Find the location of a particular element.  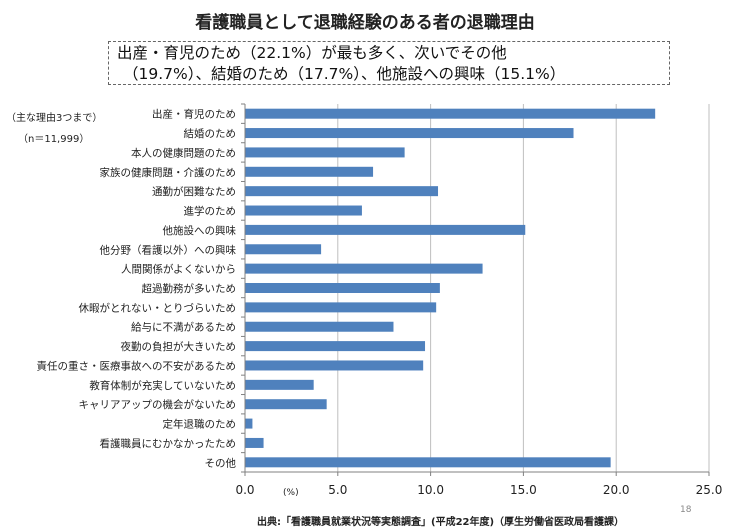

category-label: 超過勤務が多いため is located at coordinates (189, 288).